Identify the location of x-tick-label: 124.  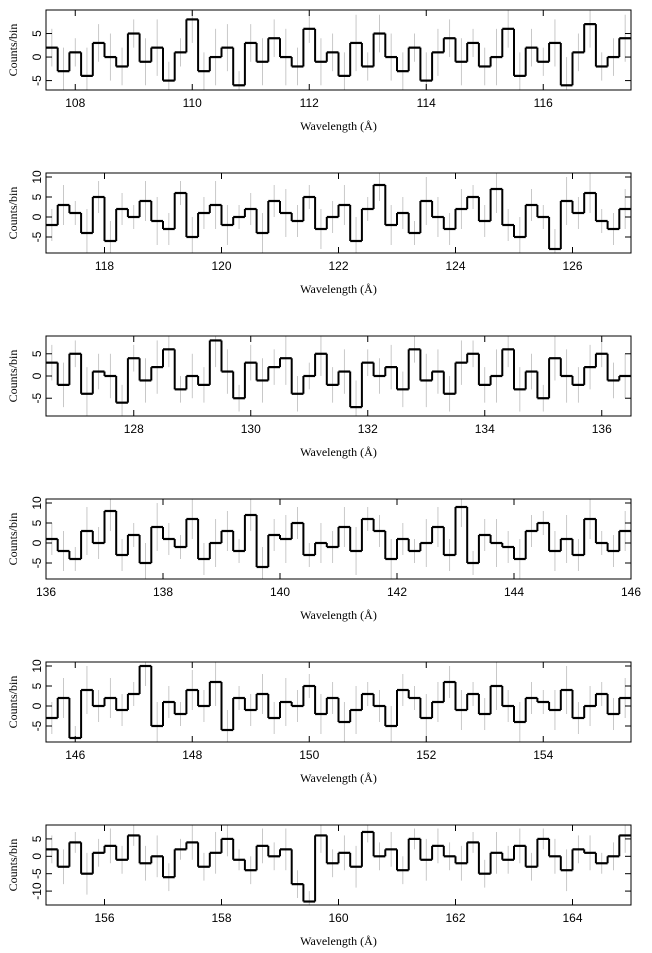
(455, 266).